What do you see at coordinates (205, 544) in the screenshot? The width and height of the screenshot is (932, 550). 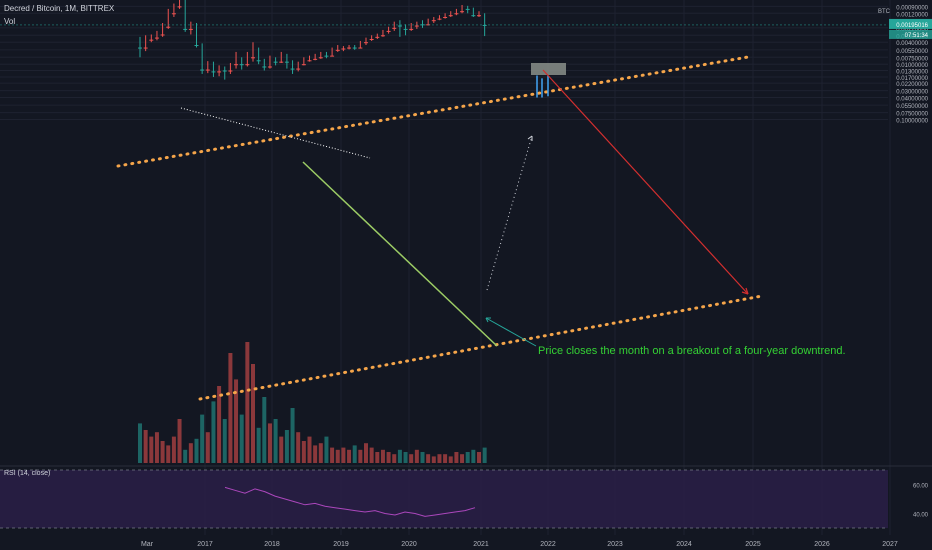 I see `time-tick-label: 2017` at bounding box center [205, 544].